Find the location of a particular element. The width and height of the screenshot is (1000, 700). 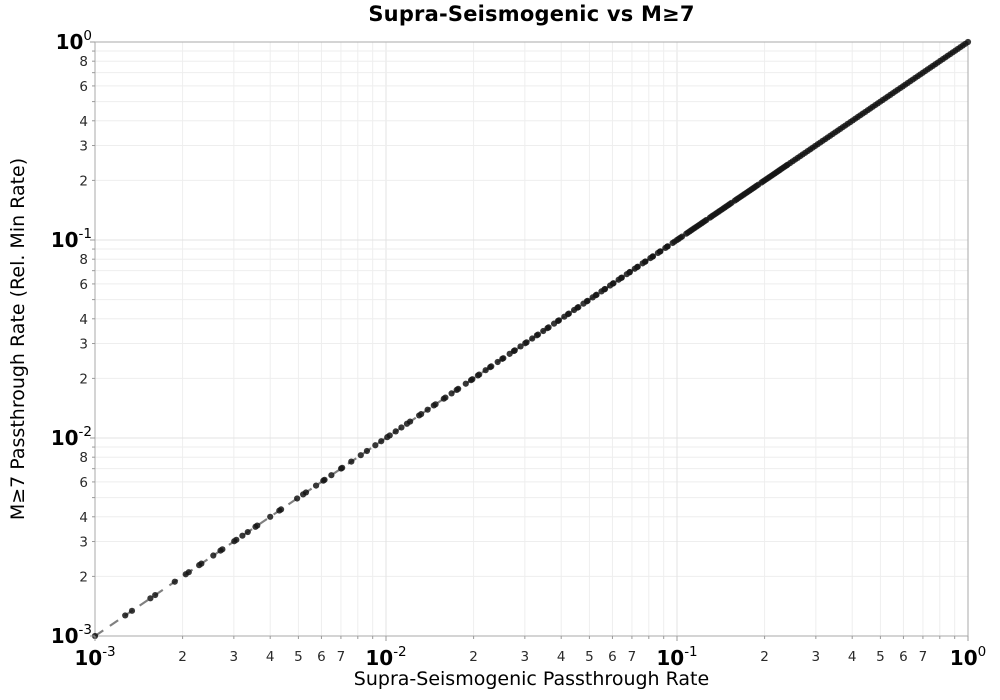

y-axis-major-tick-labels: 10⁰ 10⁻¹ 10⁻² 10⁻³ is located at coordinates (71, 338).